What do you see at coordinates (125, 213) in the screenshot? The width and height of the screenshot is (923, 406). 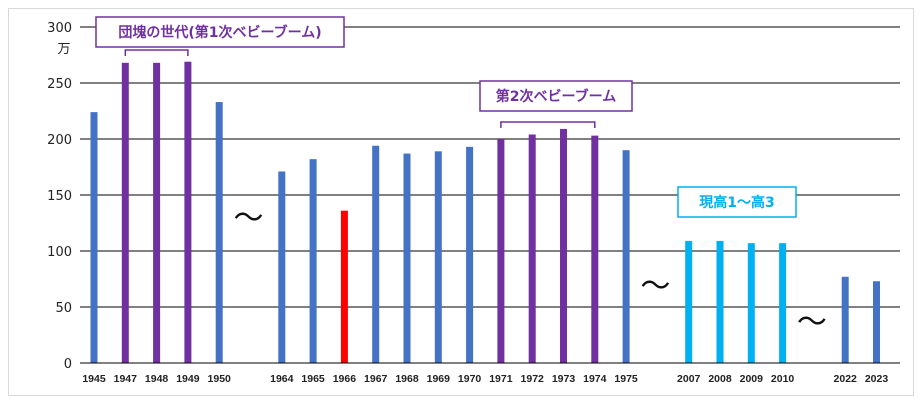 I see `bar-1947` at bounding box center [125, 213].